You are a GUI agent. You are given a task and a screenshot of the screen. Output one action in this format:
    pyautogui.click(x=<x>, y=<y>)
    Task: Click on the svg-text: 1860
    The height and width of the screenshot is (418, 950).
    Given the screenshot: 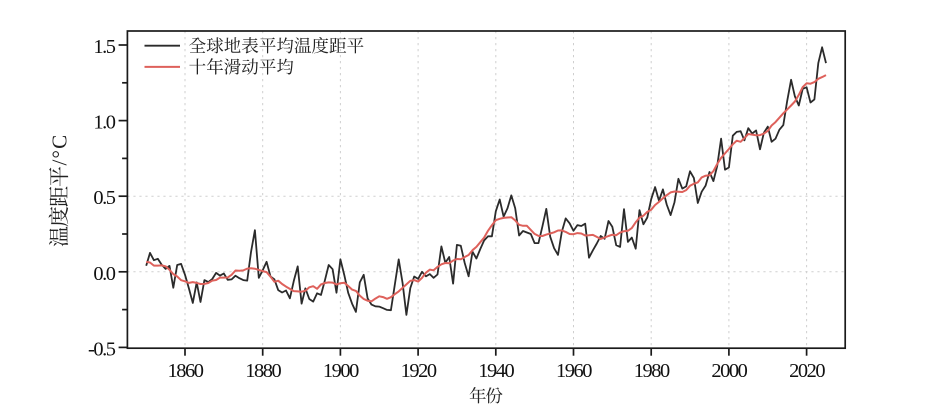 What is the action you would take?
    pyautogui.click(x=186, y=371)
    